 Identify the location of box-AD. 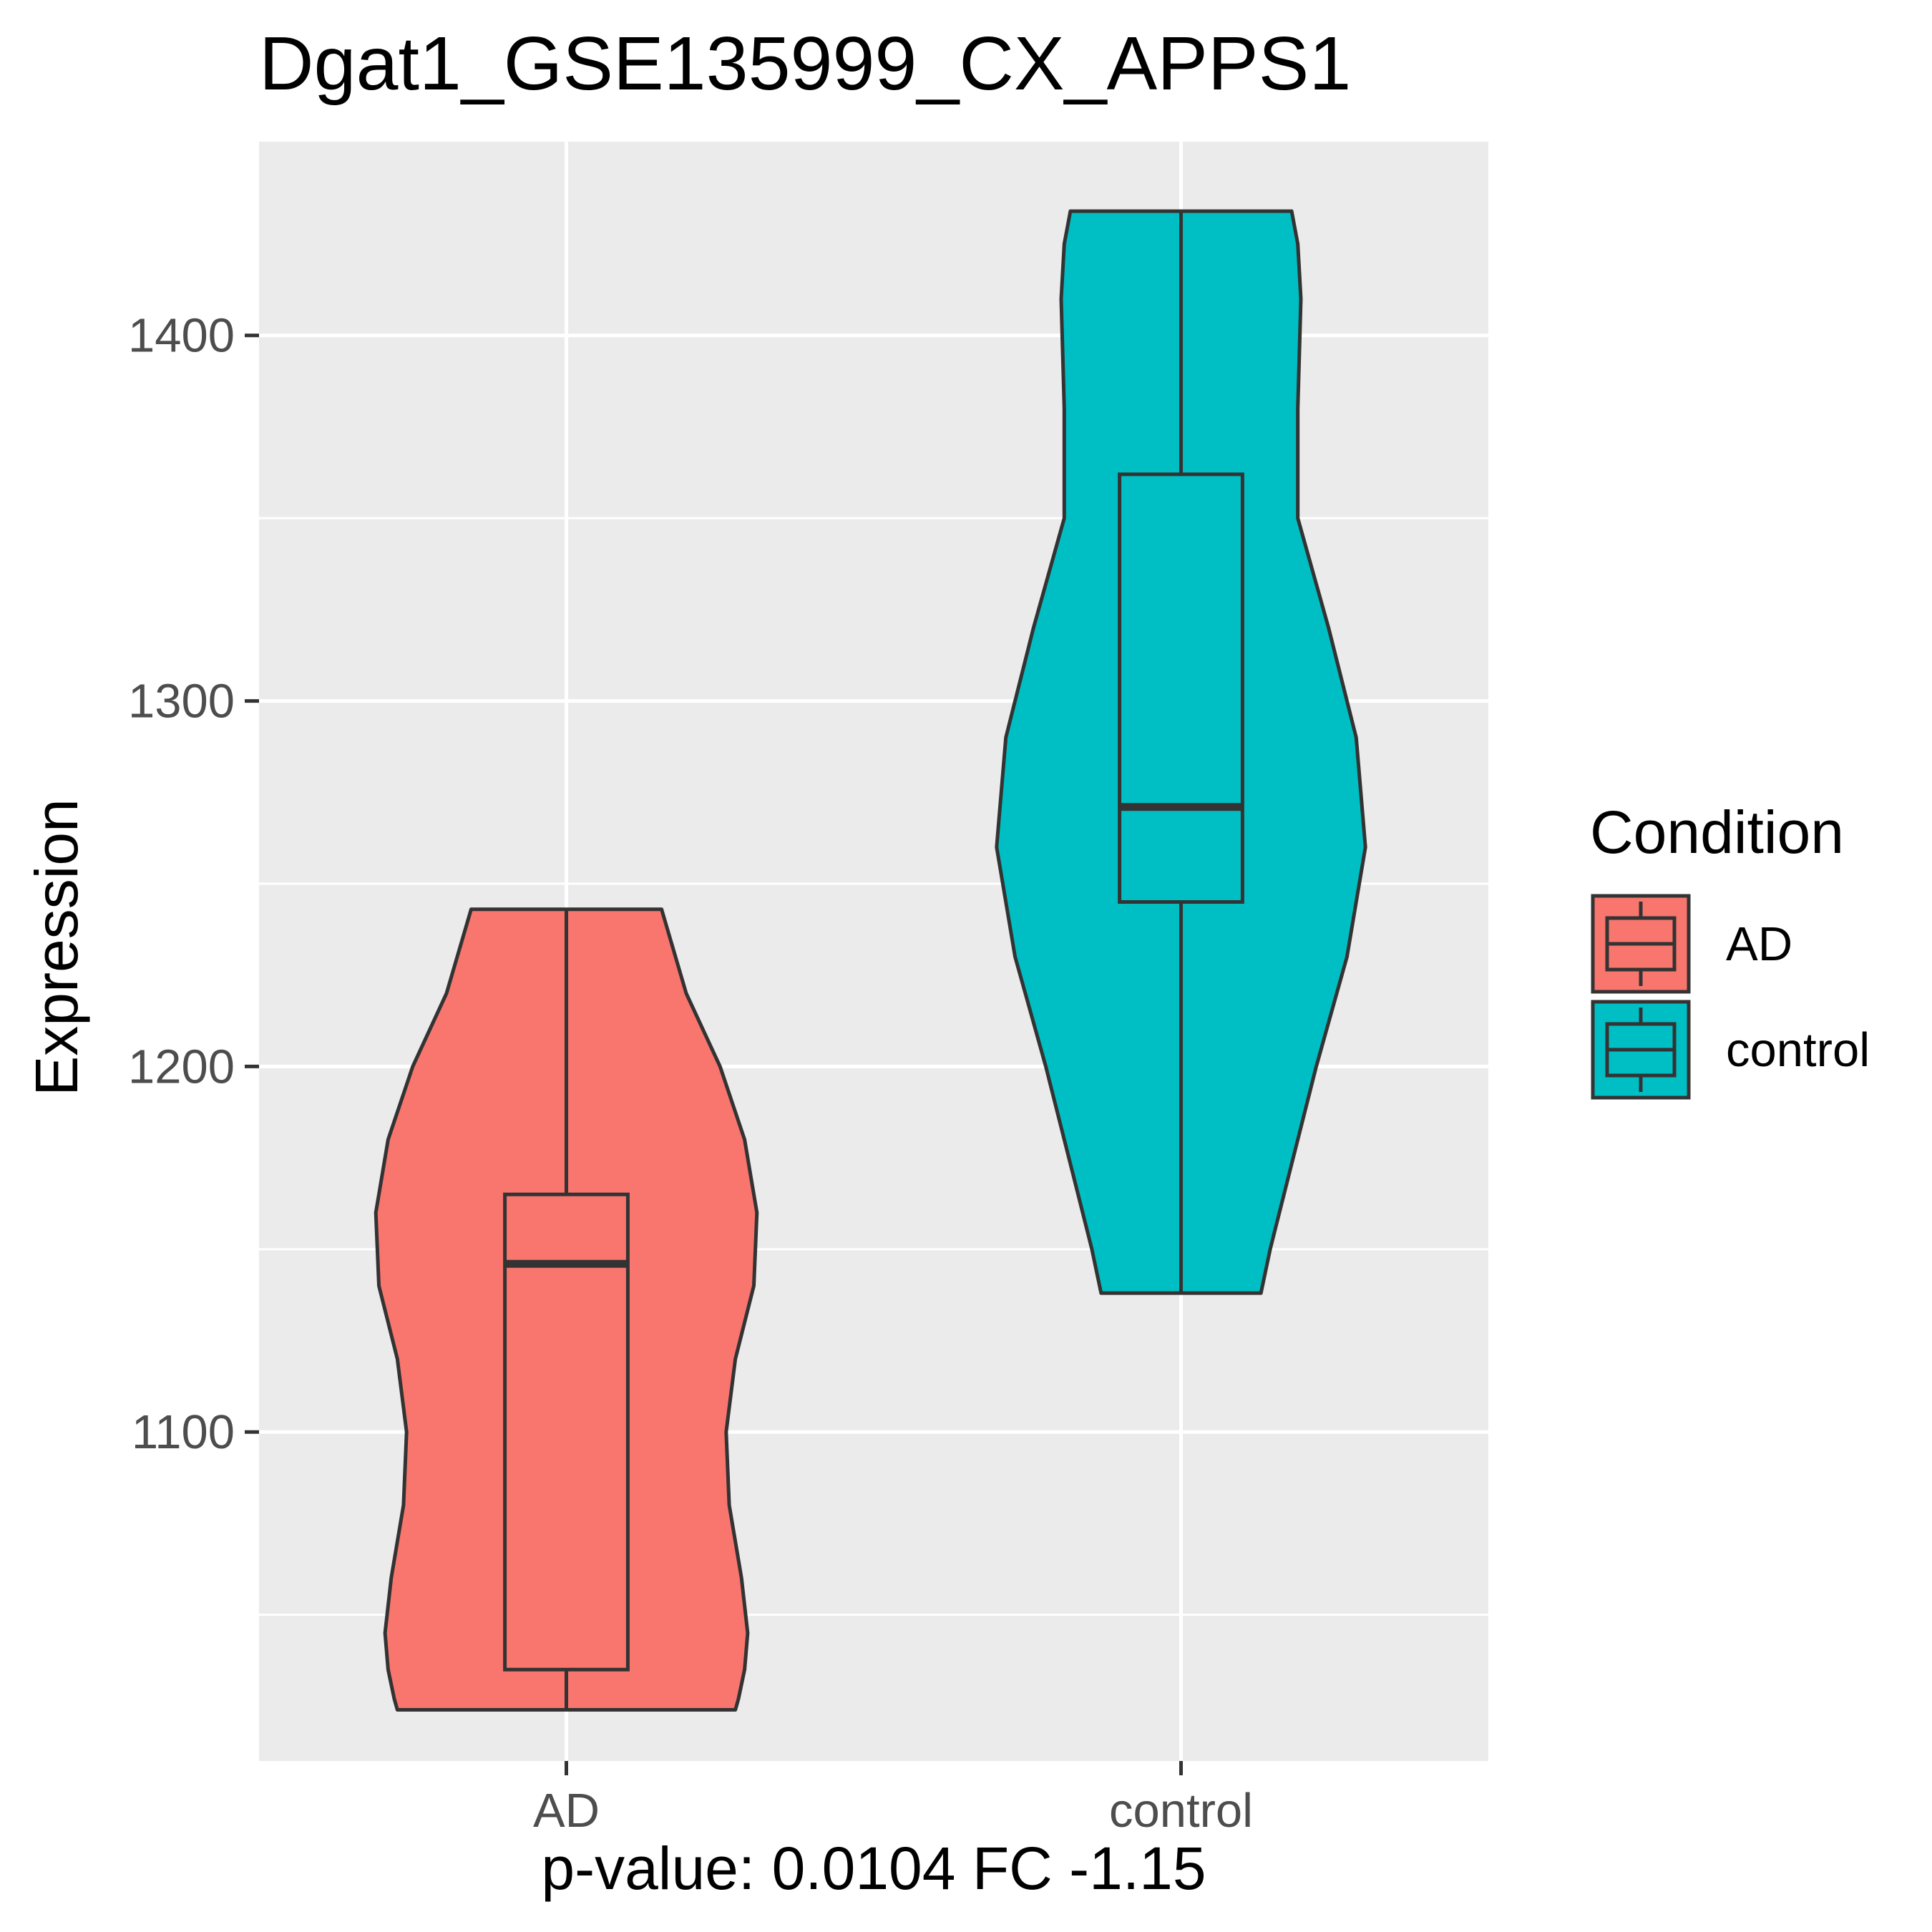
(566, 1432).